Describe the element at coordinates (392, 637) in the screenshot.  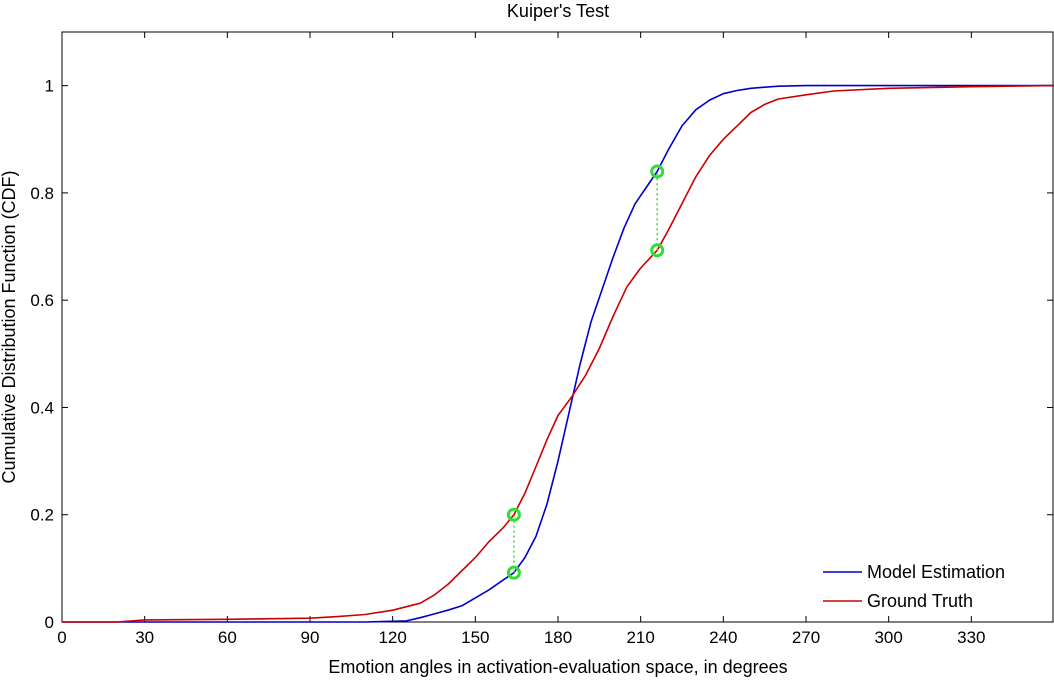
I see `x-tick-label: 120` at that location.